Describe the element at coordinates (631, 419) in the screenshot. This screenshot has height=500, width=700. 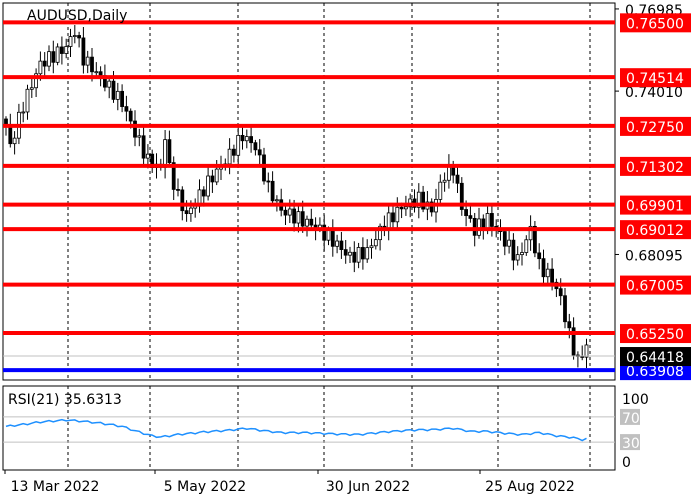
I see `rsi-tick-label: 70` at that location.